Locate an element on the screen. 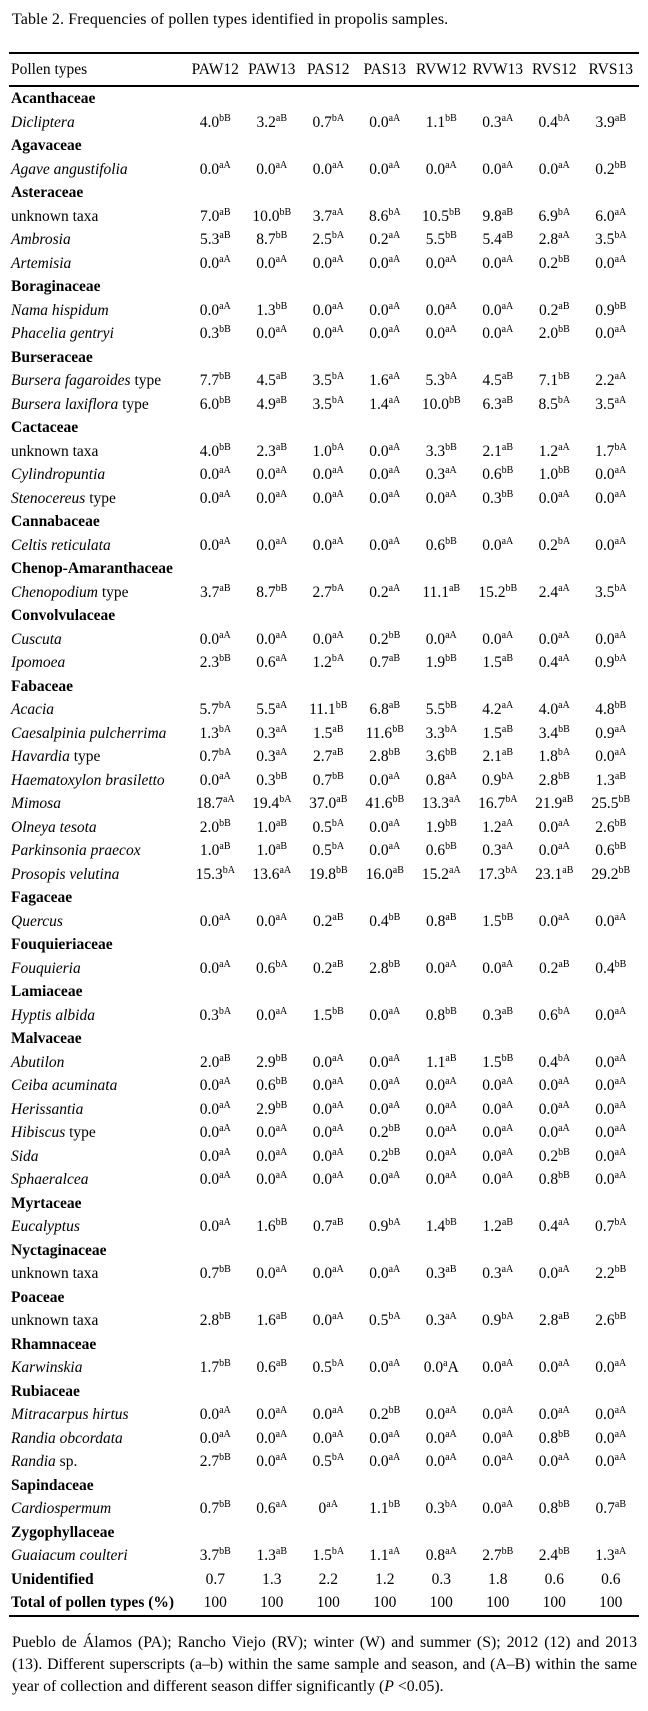 The height and width of the screenshot is (1711, 648). value-cell: 0.2aB is located at coordinates (554, 309).